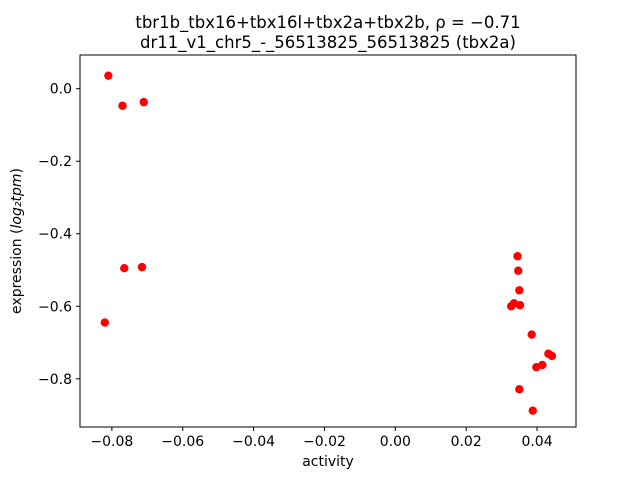 The width and height of the screenshot is (640, 480). What do you see at coordinates (17, 271) in the screenshot?
I see `y-axis-label-prefix: expression (` at bounding box center [17, 271].